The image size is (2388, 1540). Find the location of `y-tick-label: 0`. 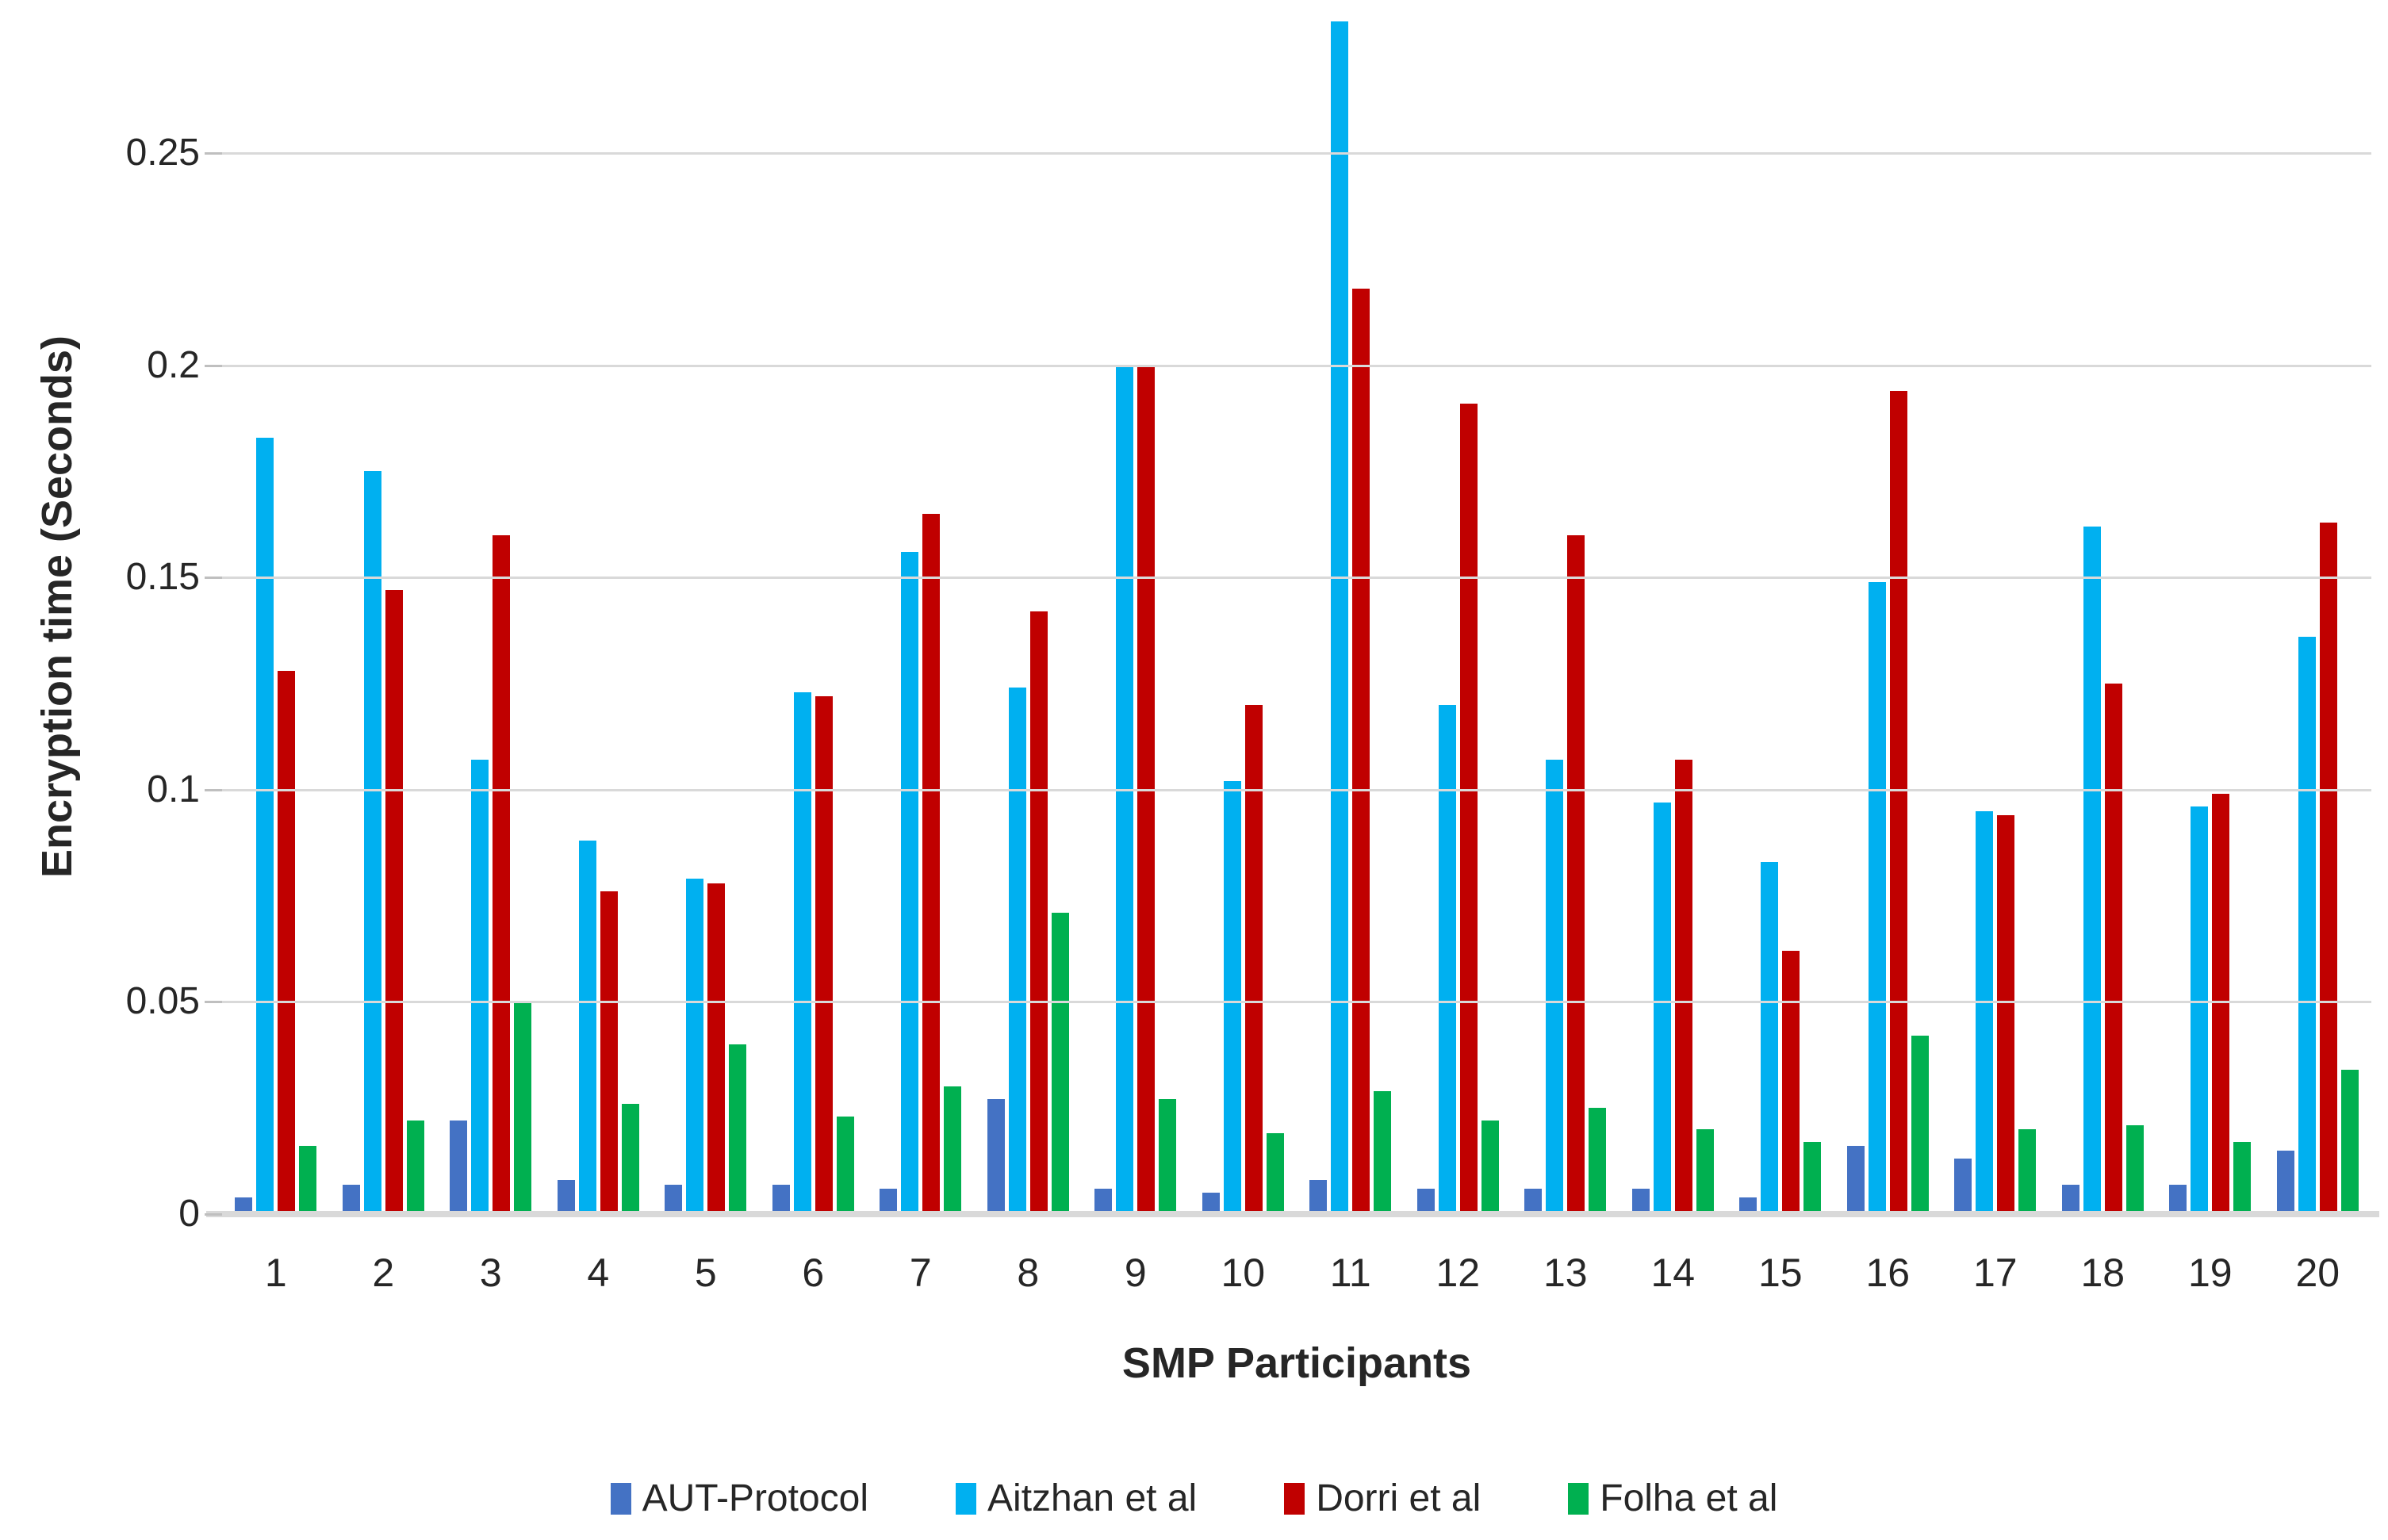

y-tick-label: 0 is located at coordinates (189, 1214).